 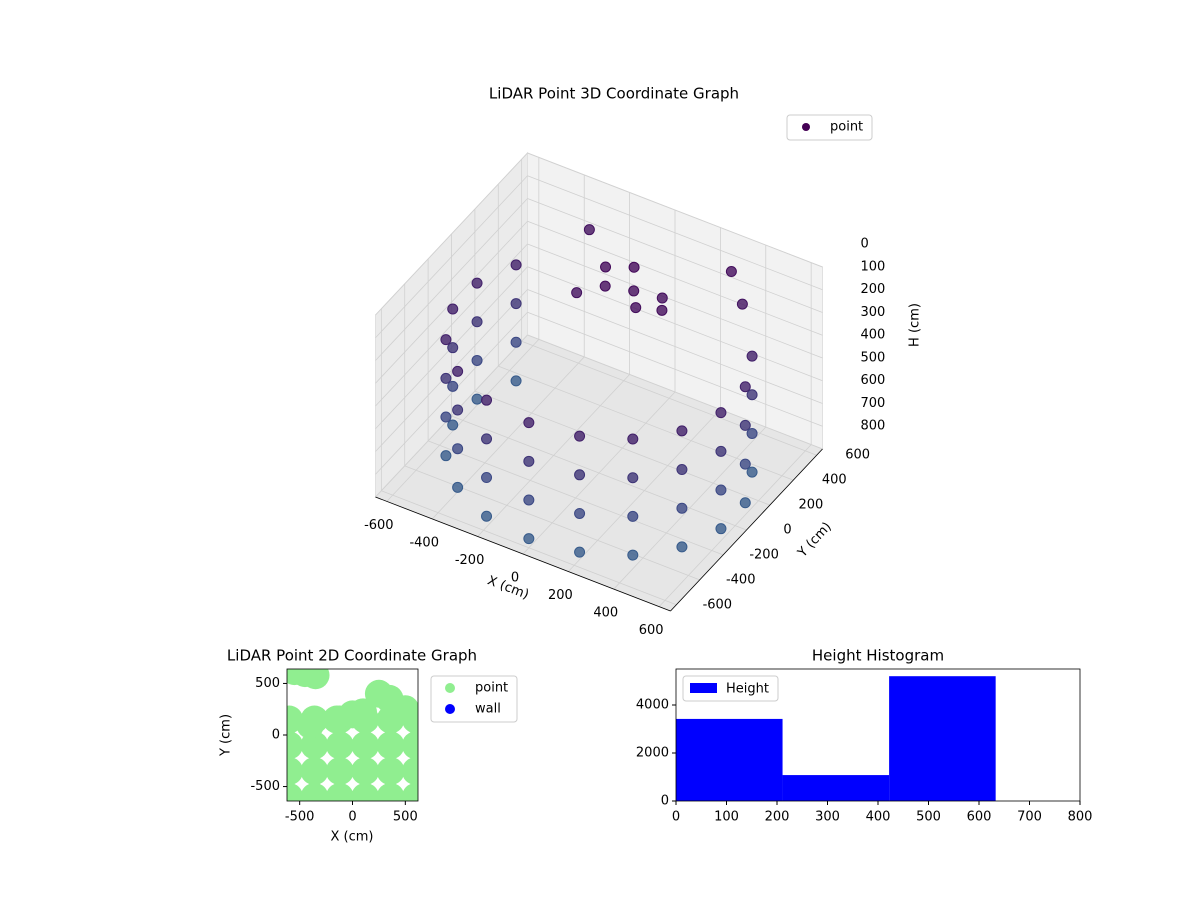 What do you see at coordinates (265, 786) in the screenshot?
I see `y-tick-label: -500` at bounding box center [265, 786].